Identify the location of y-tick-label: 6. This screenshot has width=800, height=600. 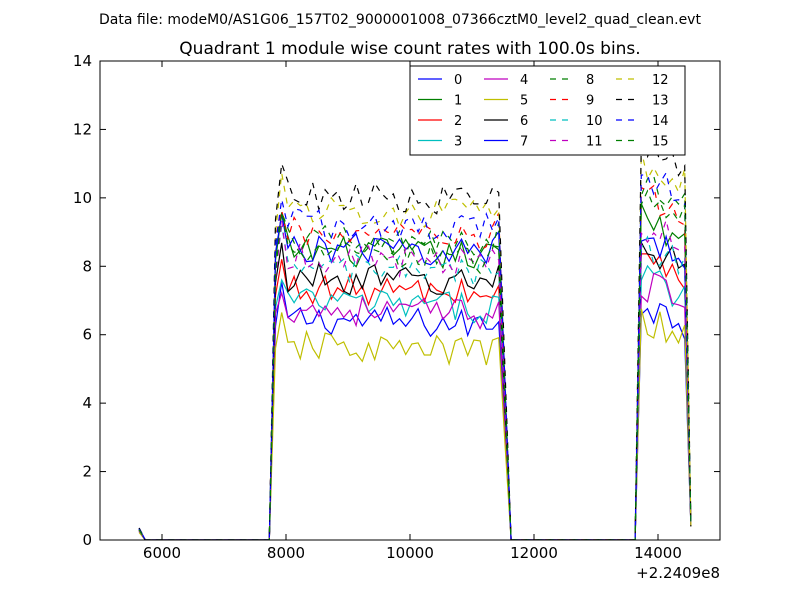
(87, 335).